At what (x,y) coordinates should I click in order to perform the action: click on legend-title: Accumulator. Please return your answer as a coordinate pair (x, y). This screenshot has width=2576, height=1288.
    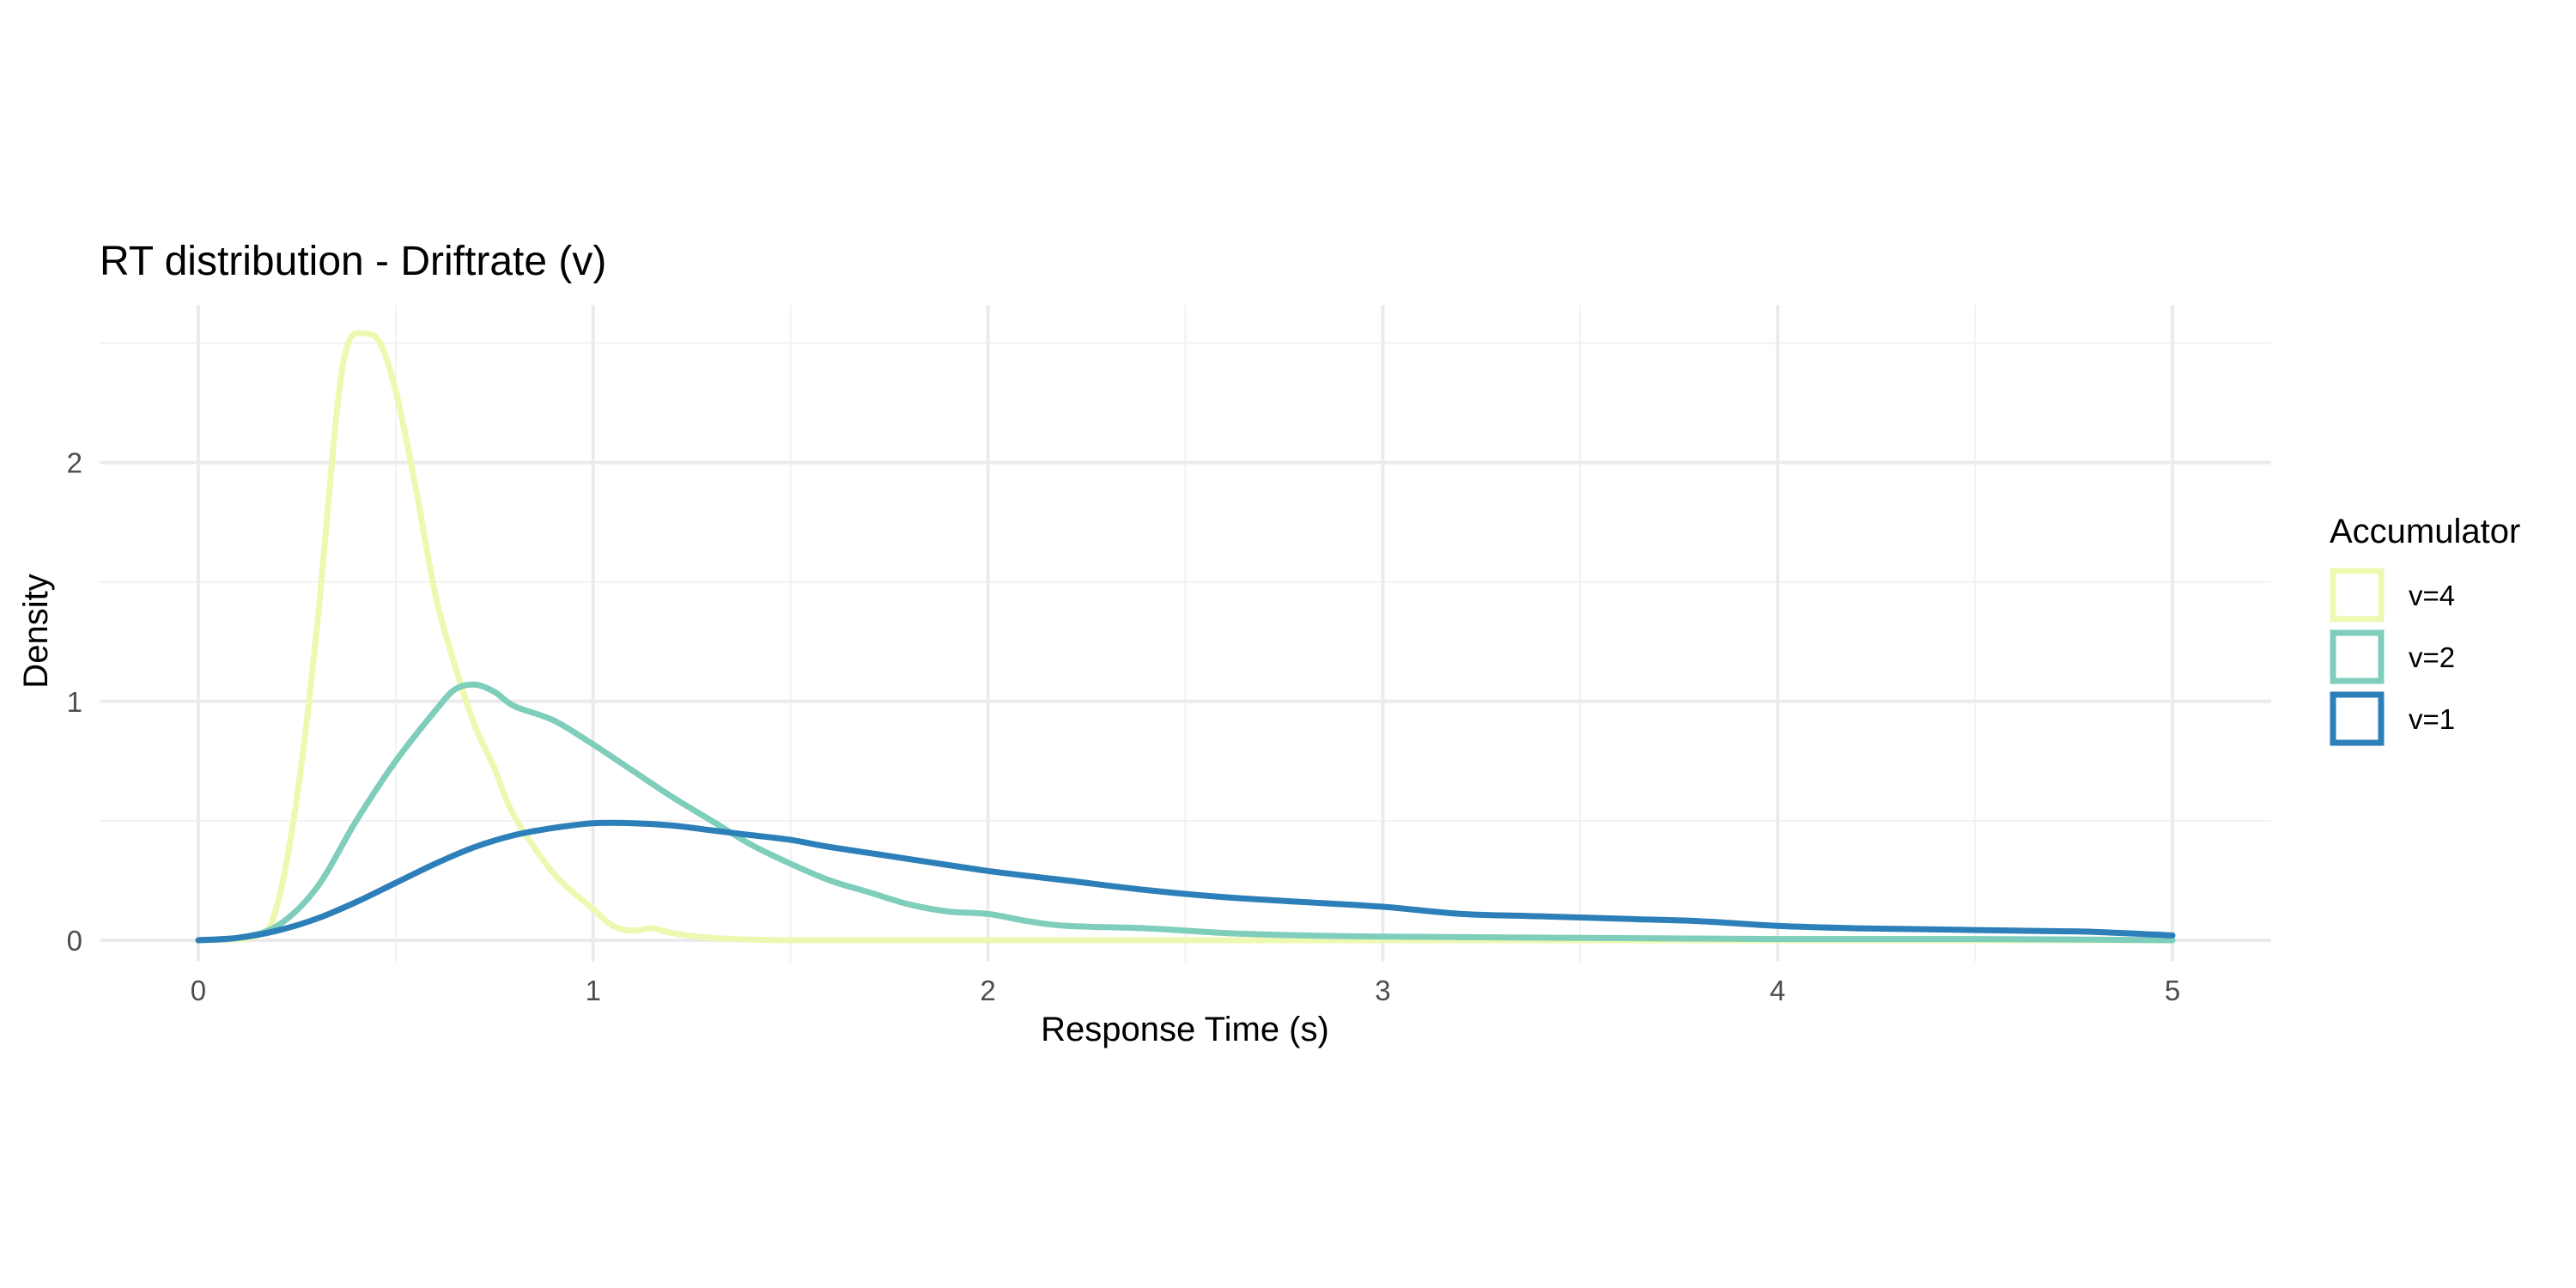
    Looking at the image, I should click on (2425, 532).